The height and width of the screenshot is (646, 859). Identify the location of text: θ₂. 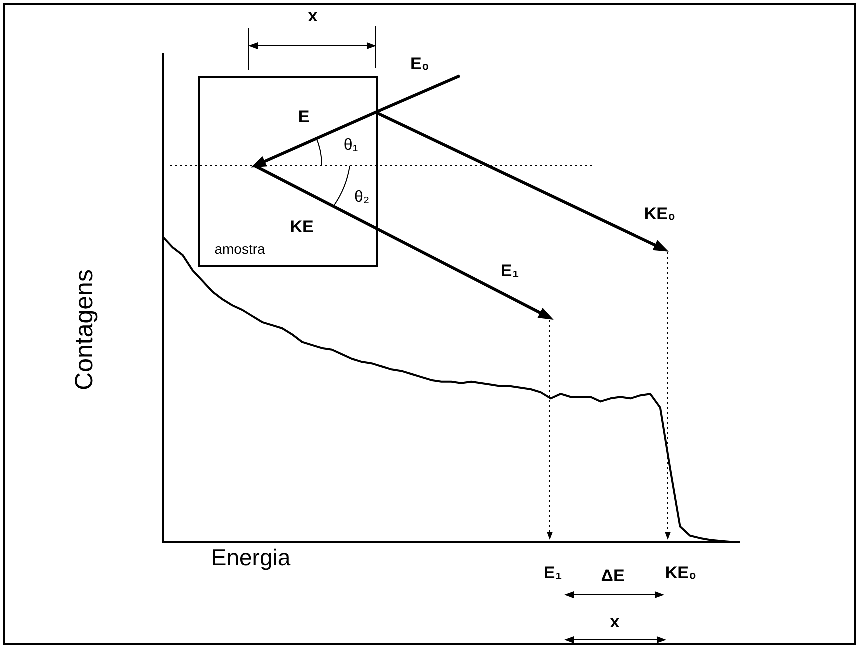
(362, 197).